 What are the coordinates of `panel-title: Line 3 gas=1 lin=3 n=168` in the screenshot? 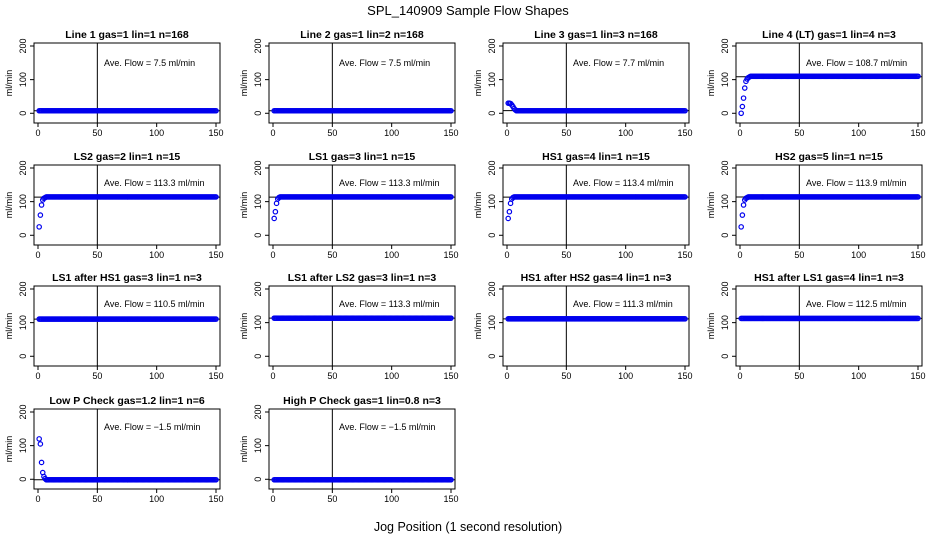 It's located at (596, 35).